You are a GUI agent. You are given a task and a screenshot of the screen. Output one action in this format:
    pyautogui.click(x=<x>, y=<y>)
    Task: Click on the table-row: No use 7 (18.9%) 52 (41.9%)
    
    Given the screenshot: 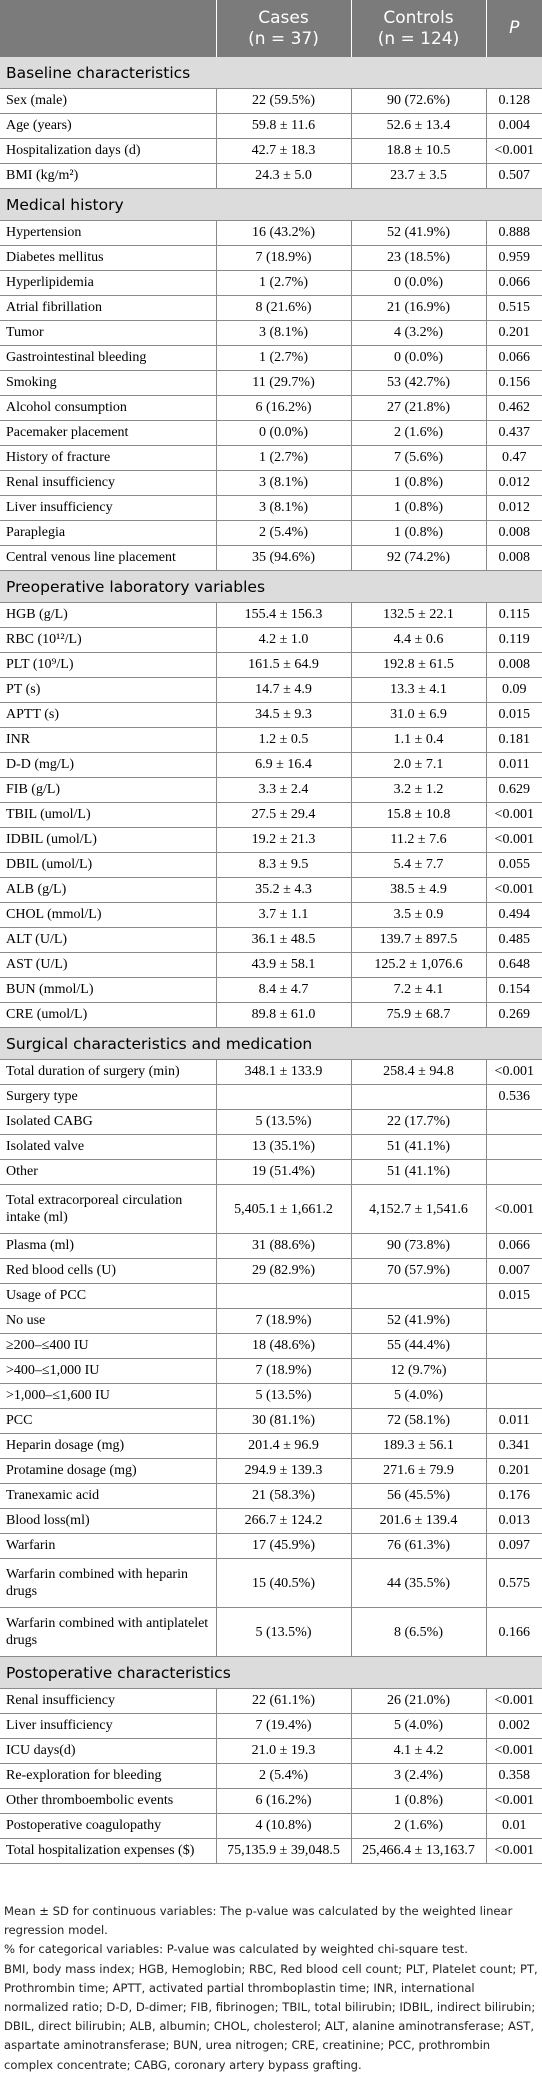 What is the action you would take?
    pyautogui.click(x=271, y=1321)
    